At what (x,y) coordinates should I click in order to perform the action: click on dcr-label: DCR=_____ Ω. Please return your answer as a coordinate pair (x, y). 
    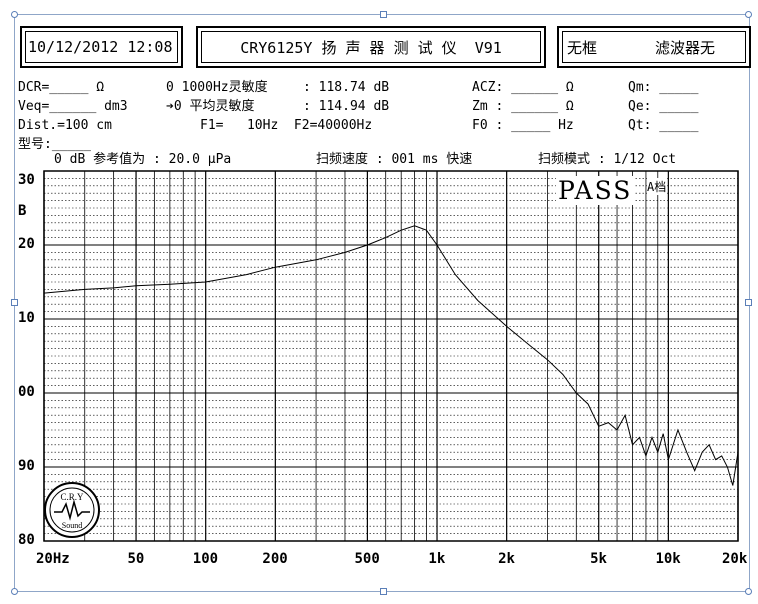
    Looking at the image, I should click on (61, 87).